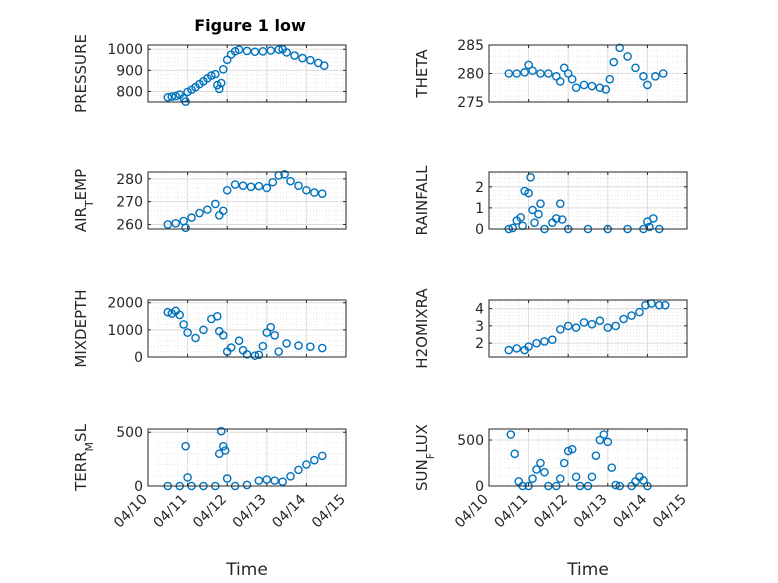 Image resolution: width=778 pixels, height=583 pixels. What do you see at coordinates (470, 46) in the screenshot?
I see `y-tick-label: 285` at bounding box center [470, 46].